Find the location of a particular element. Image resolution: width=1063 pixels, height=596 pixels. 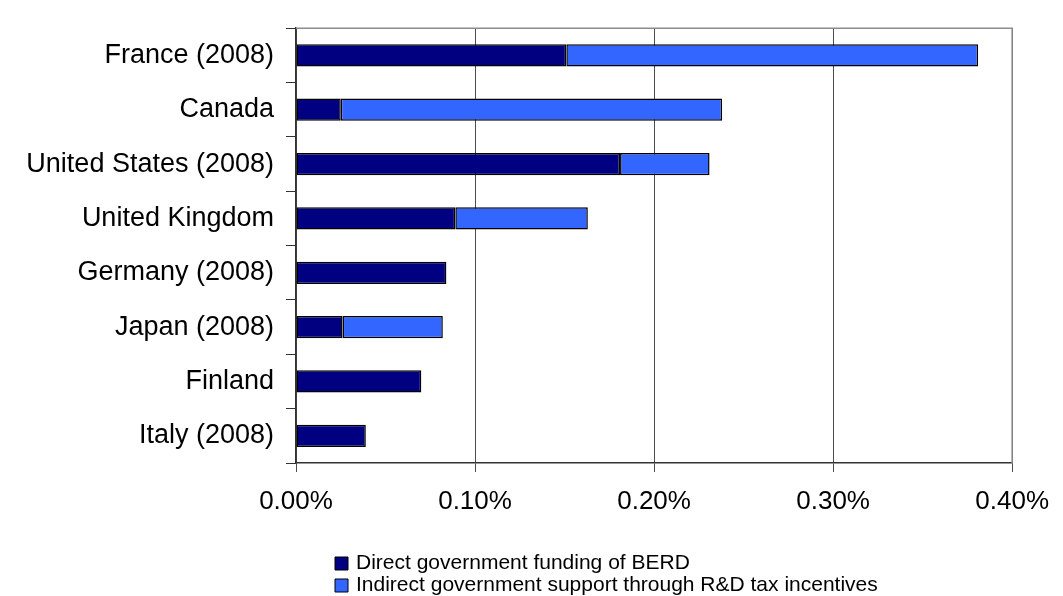

y-tick-label: Canada is located at coordinates (227, 108).